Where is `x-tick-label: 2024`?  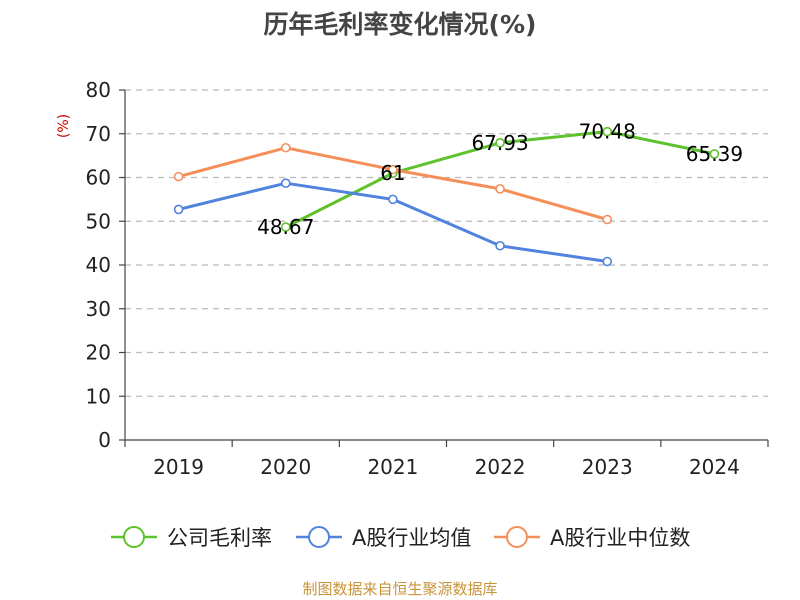
x-tick-label: 2024 is located at coordinates (714, 467).